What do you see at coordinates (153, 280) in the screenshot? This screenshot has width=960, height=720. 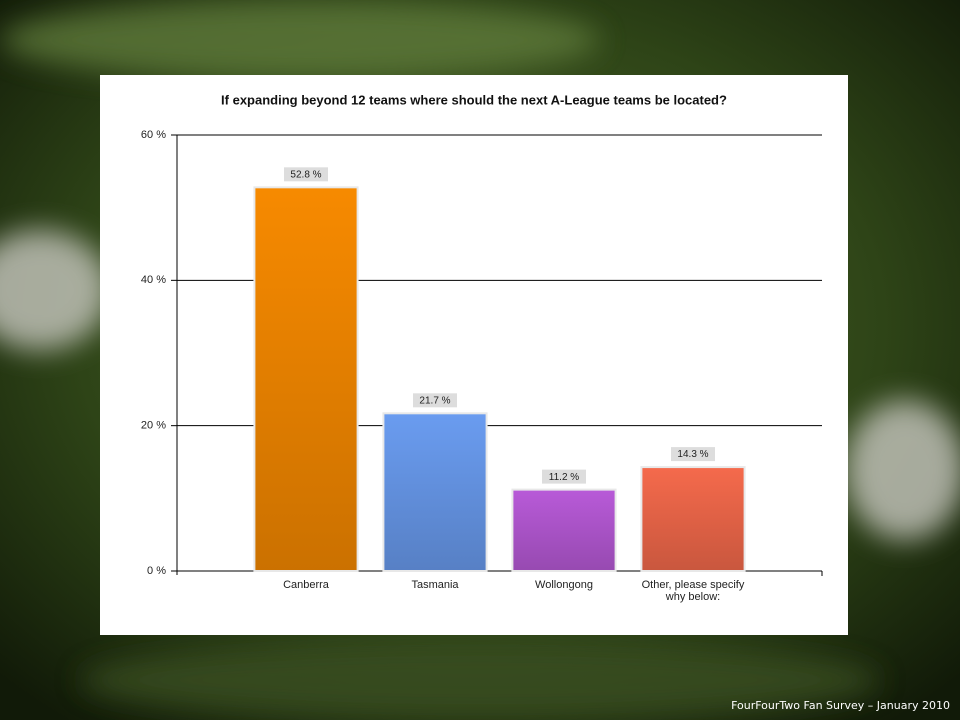 I see `y-tick-label: 40 %` at bounding box center [153, 280].